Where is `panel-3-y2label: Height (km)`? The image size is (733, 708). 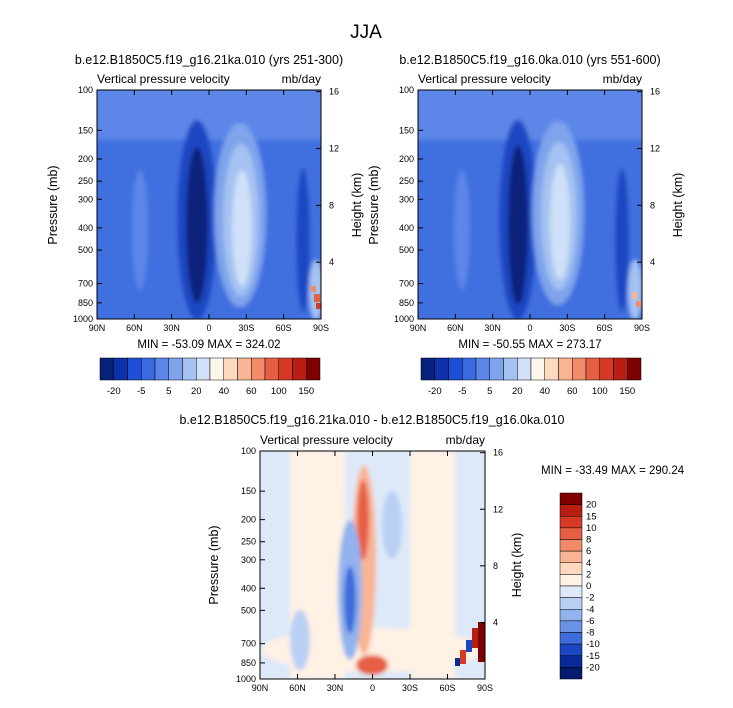 panel-3-y2label: Height (km) is located at coordinates (517, 565).